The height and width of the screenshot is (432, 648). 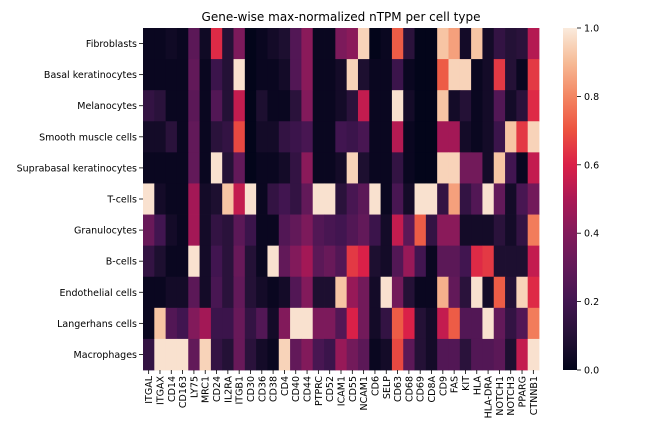 I want to click on colorbar-tick-label: 0.4, so click(x=591, y=234).